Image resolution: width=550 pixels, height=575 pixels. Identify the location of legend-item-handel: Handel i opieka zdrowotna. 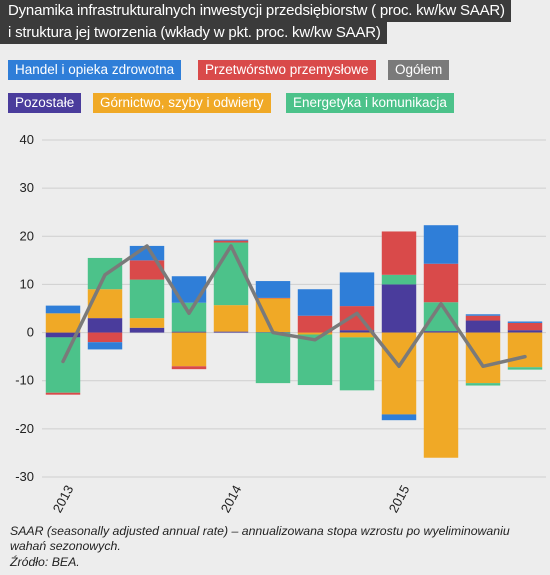
(95, 70).